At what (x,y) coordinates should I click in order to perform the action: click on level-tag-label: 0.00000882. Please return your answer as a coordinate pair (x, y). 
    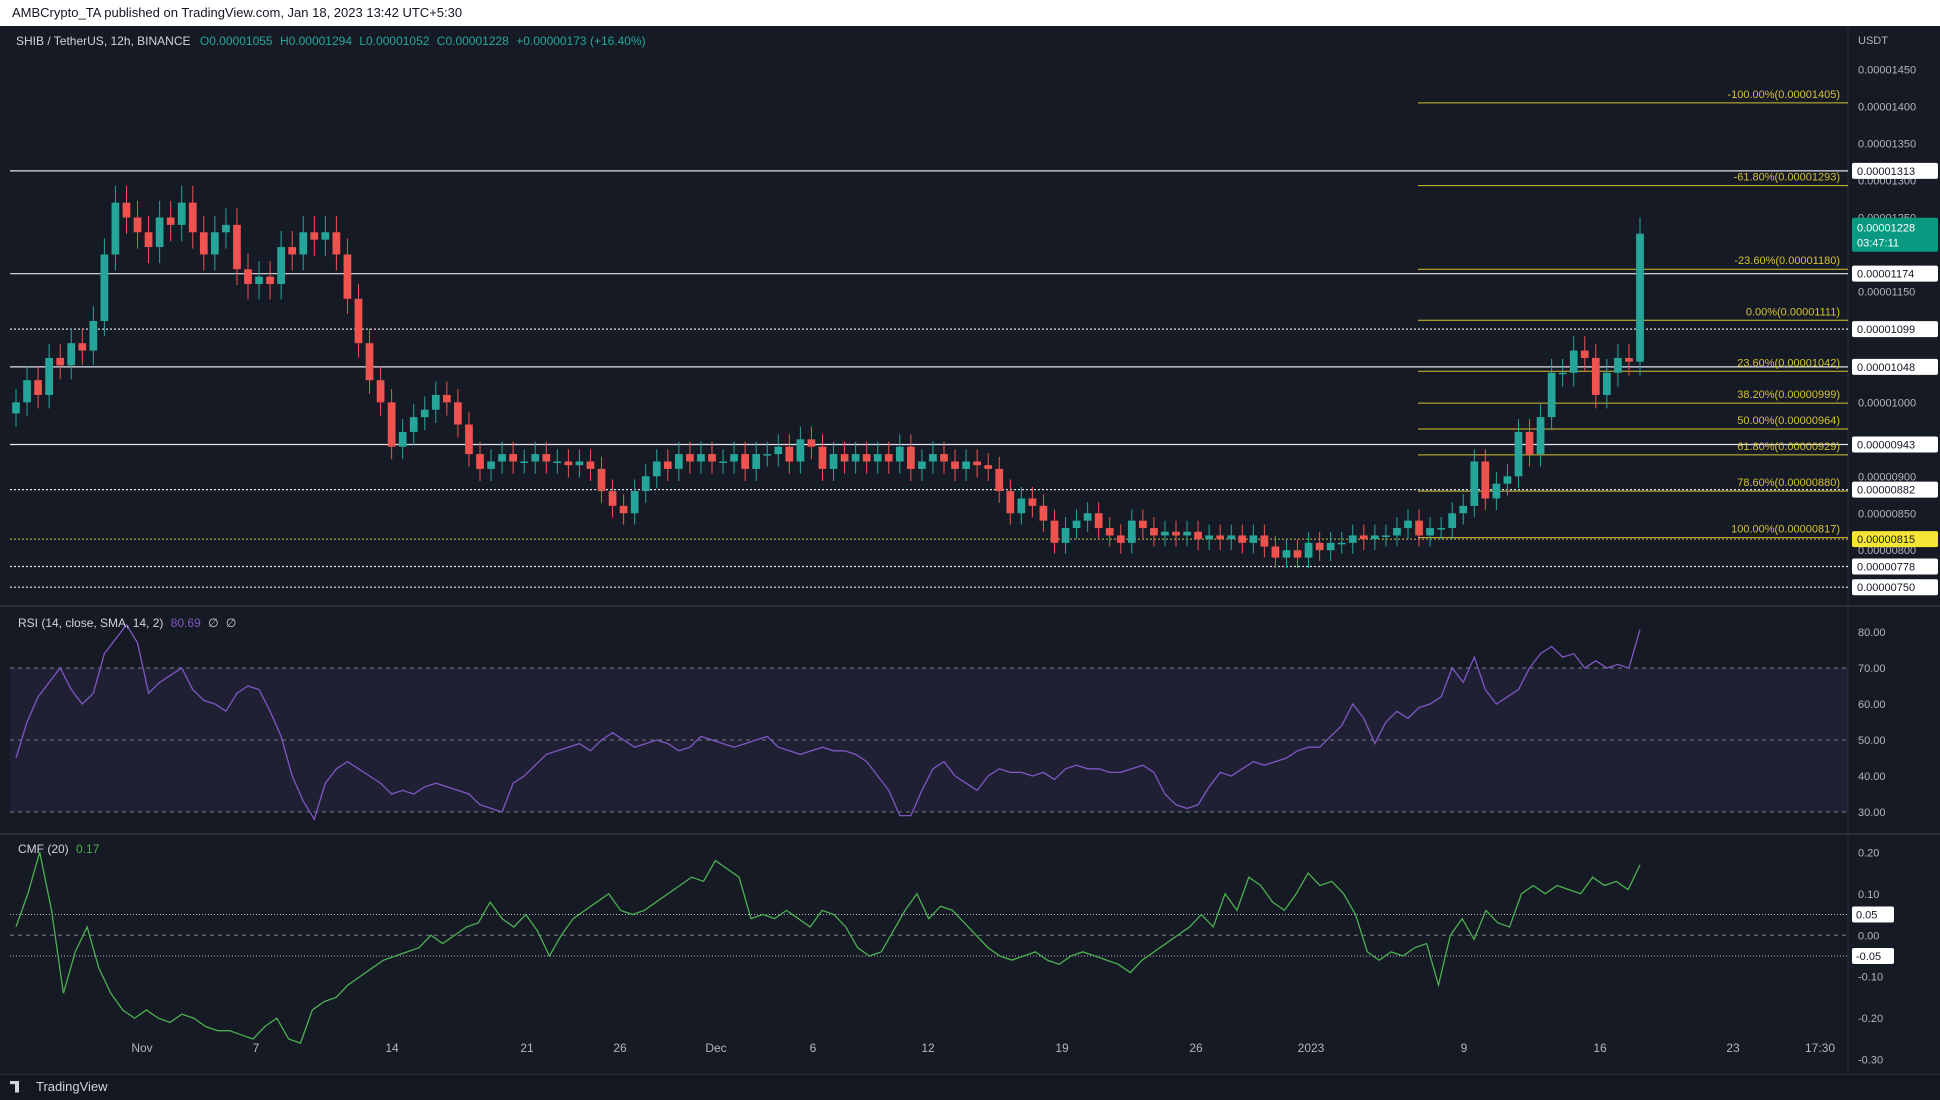
    Looking at the image, I should click on (1886, 491).